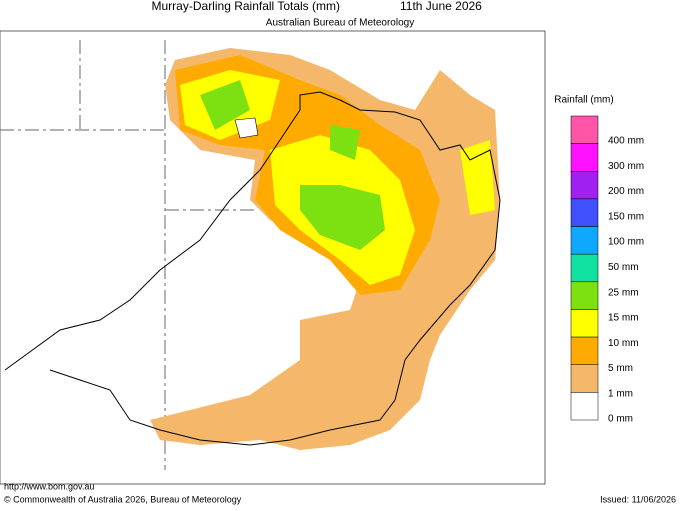 The image size is (680, 511). Describe the element at coordinates (626, 191) in the screenshot. I see `legend-label: 200 mm` at that location.